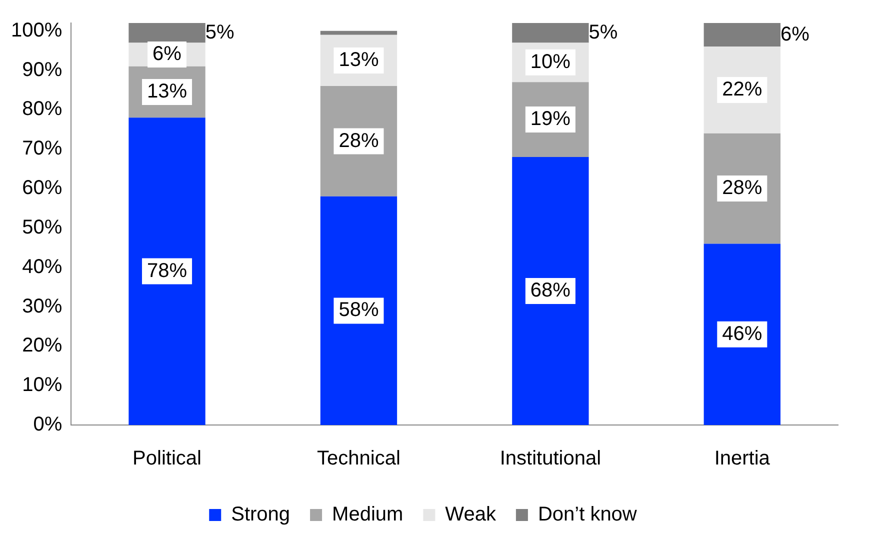  Describe the element at coordinates (42, 188) in the screenshot. I see `y-tick-label: 60%` at that location.